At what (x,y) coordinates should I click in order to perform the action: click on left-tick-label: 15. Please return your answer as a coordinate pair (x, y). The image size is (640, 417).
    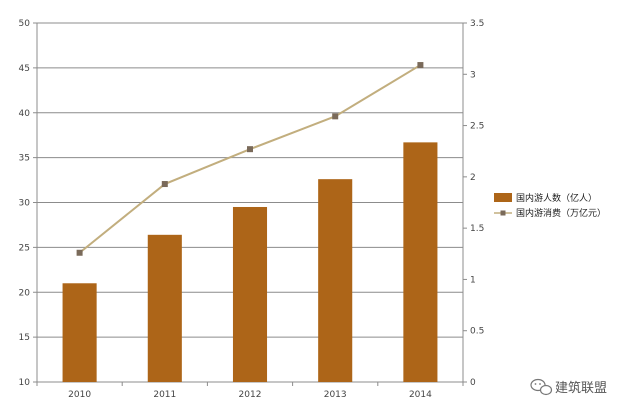
    Looking at the image, I should click on (24, 338).